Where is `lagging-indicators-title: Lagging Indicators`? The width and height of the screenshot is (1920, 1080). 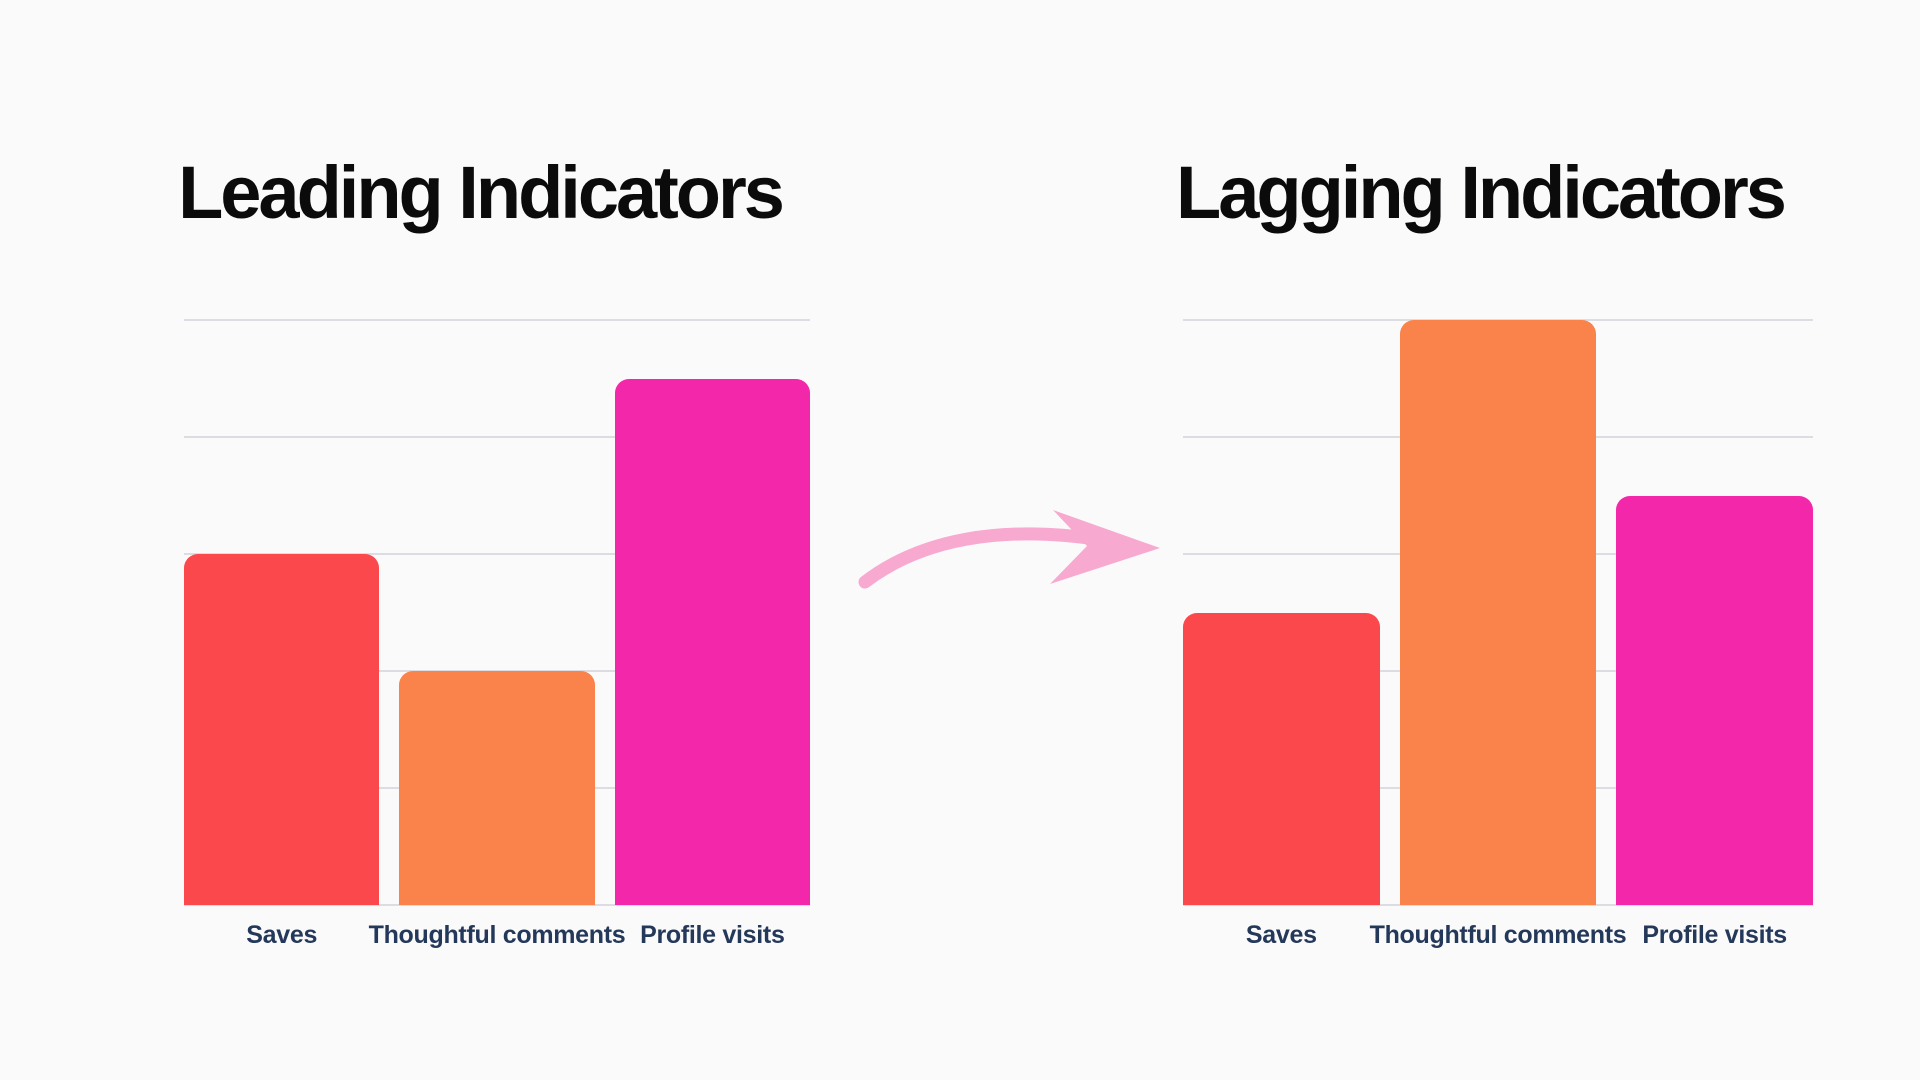 lagging-indicators-title: Lagging Indicators is located at coordinates (1481, 192).